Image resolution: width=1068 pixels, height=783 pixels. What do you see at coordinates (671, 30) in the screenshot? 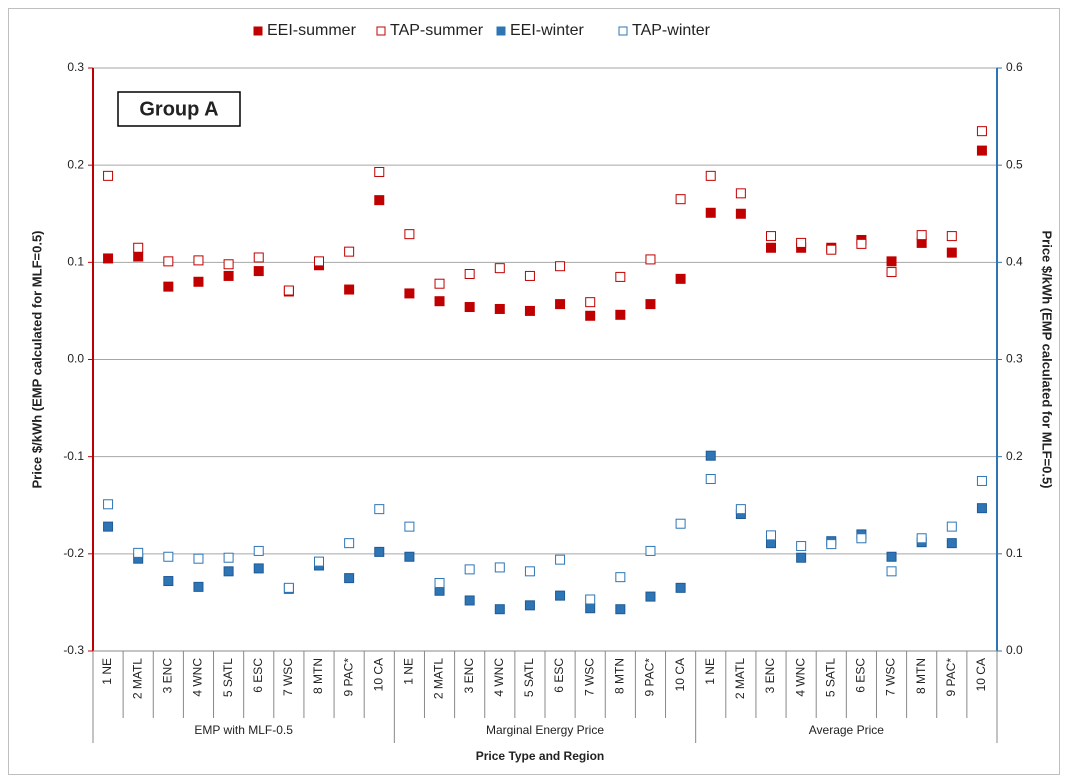
I see `legend-label: TAP-winter` at bounding box center [671, 30].